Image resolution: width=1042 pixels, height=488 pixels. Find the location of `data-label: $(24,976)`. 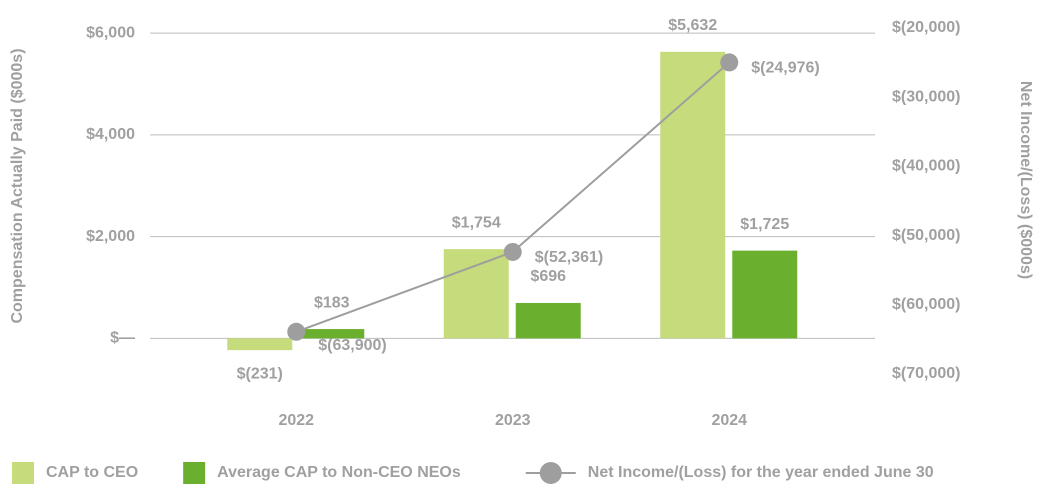

data-label: $(24,976) is located at coordinates (785, 68).